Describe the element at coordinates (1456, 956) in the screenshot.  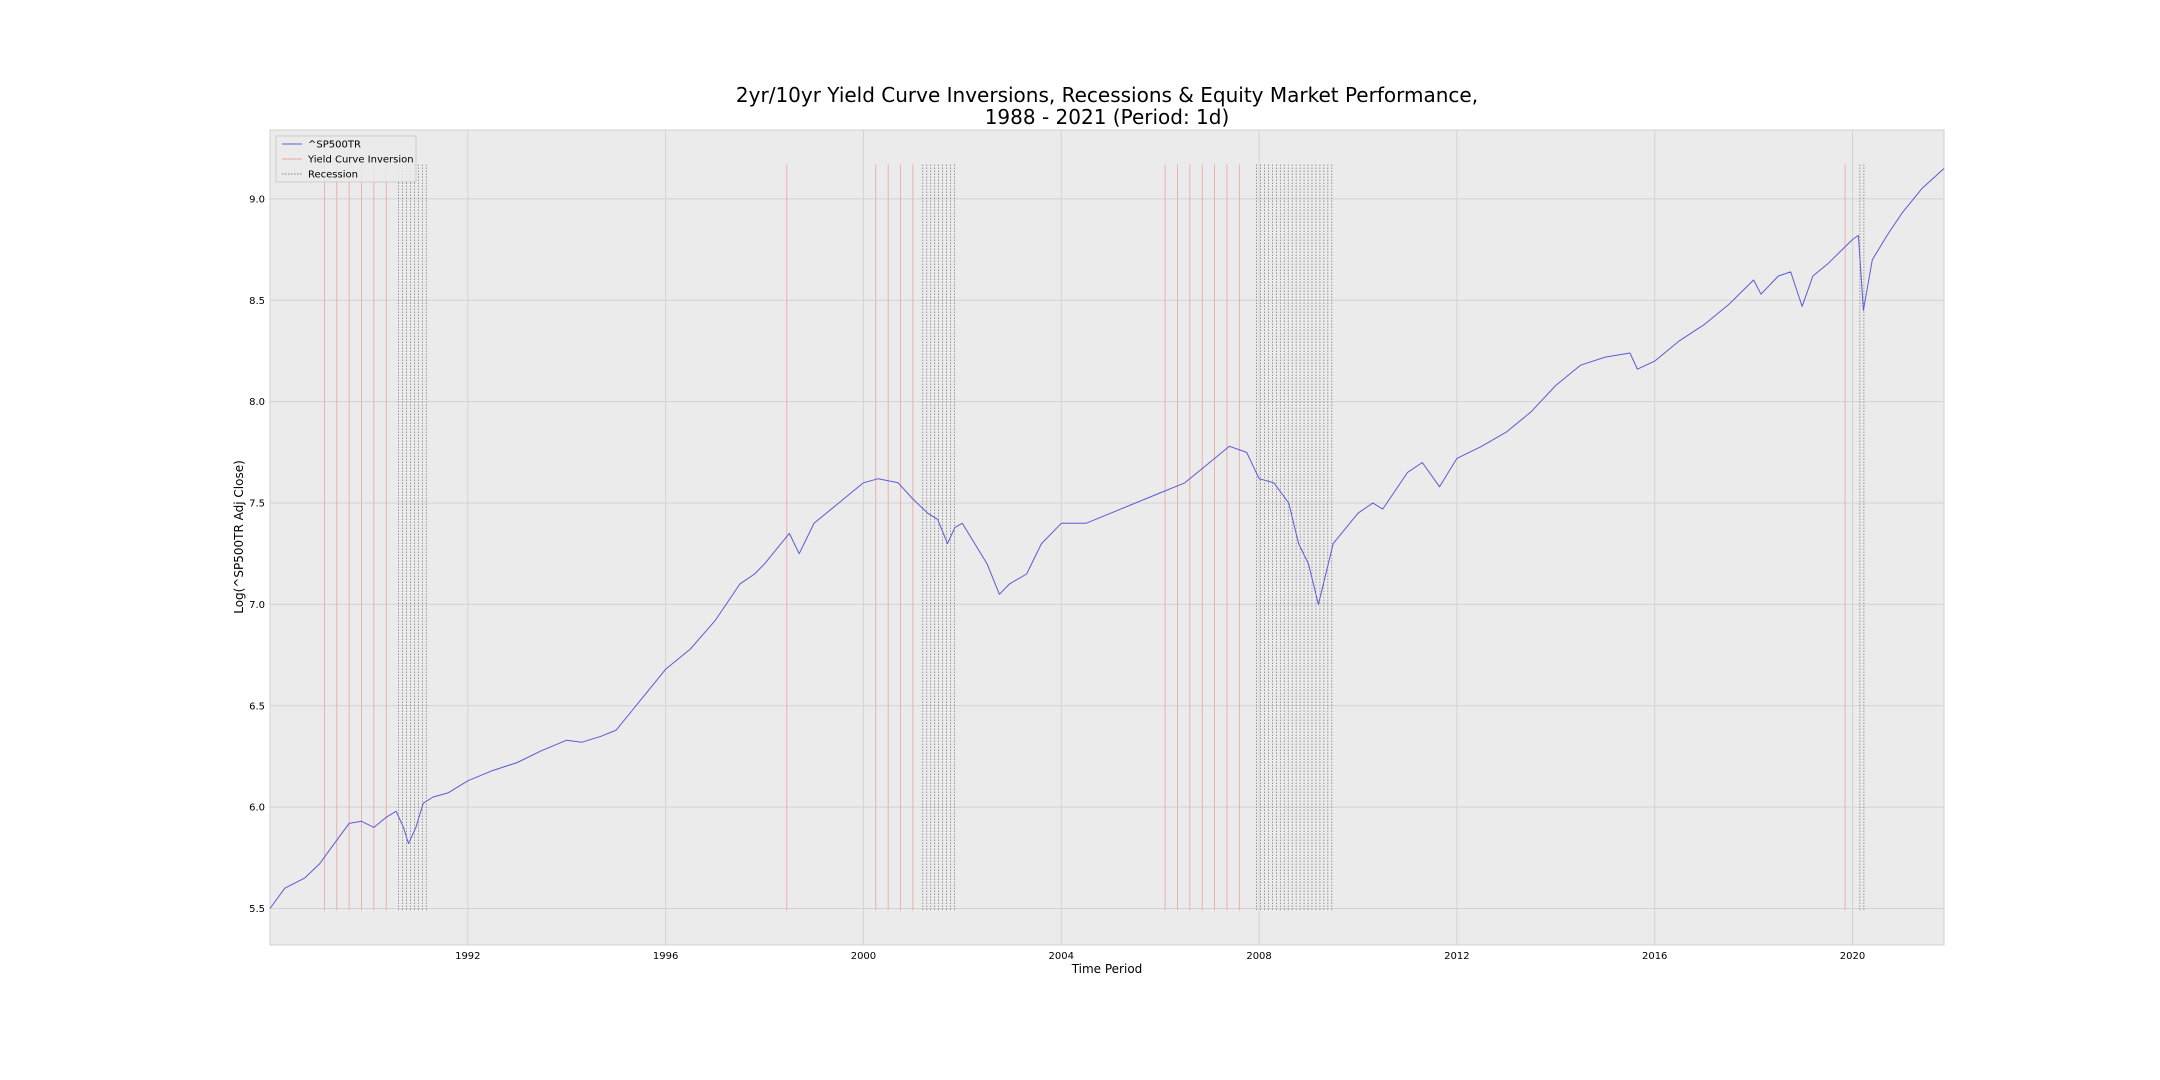
I see `x-tick-label: 2012` at that location.